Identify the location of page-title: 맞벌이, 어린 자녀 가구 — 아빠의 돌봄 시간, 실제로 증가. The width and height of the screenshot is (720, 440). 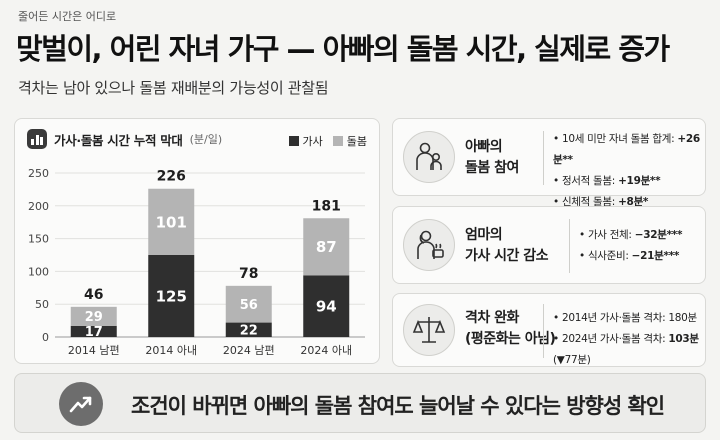
(343, 49).